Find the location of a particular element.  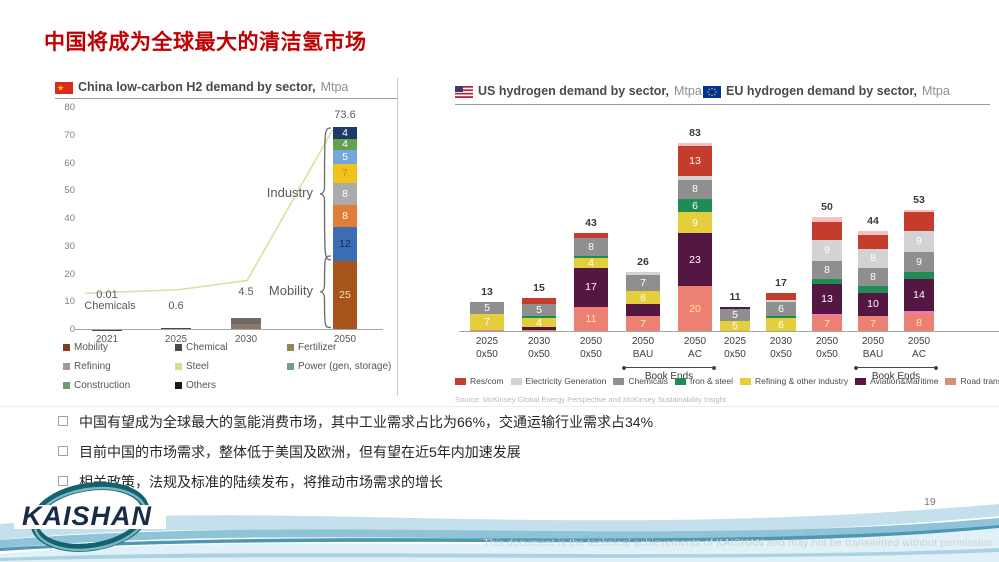

bar-segment: 11 is located at coordinates (591, 319).